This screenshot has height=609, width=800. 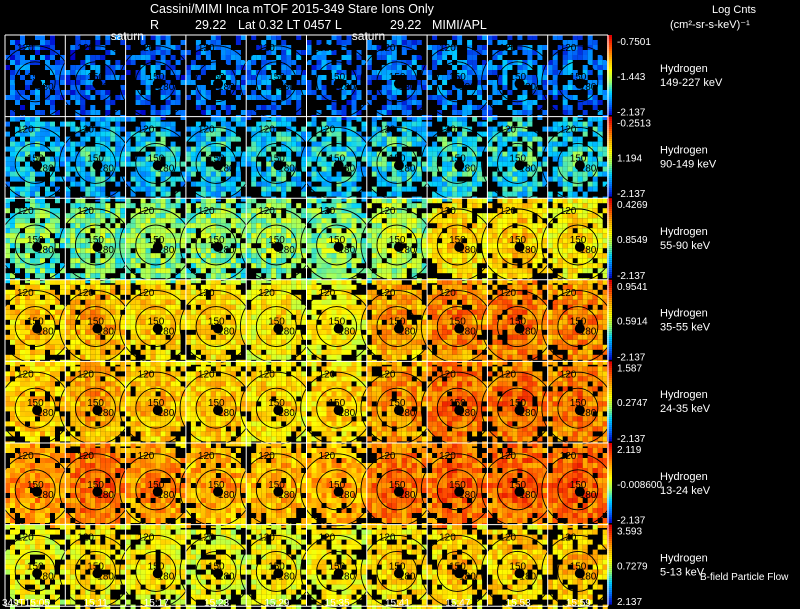 I want to click on colorbar-max: 3.593, so click(x=629, y=532).